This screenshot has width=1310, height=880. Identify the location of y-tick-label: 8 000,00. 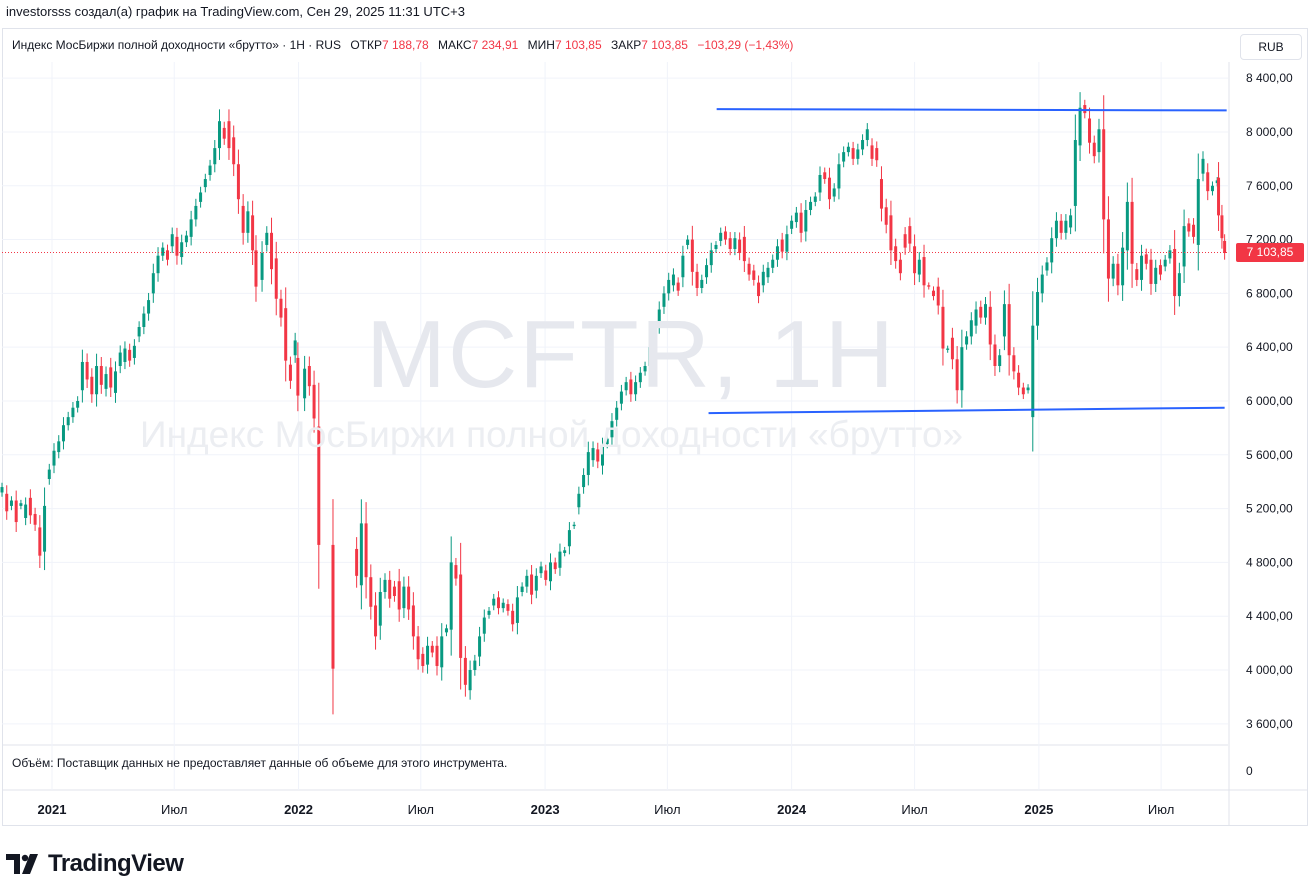
(1269, 132).